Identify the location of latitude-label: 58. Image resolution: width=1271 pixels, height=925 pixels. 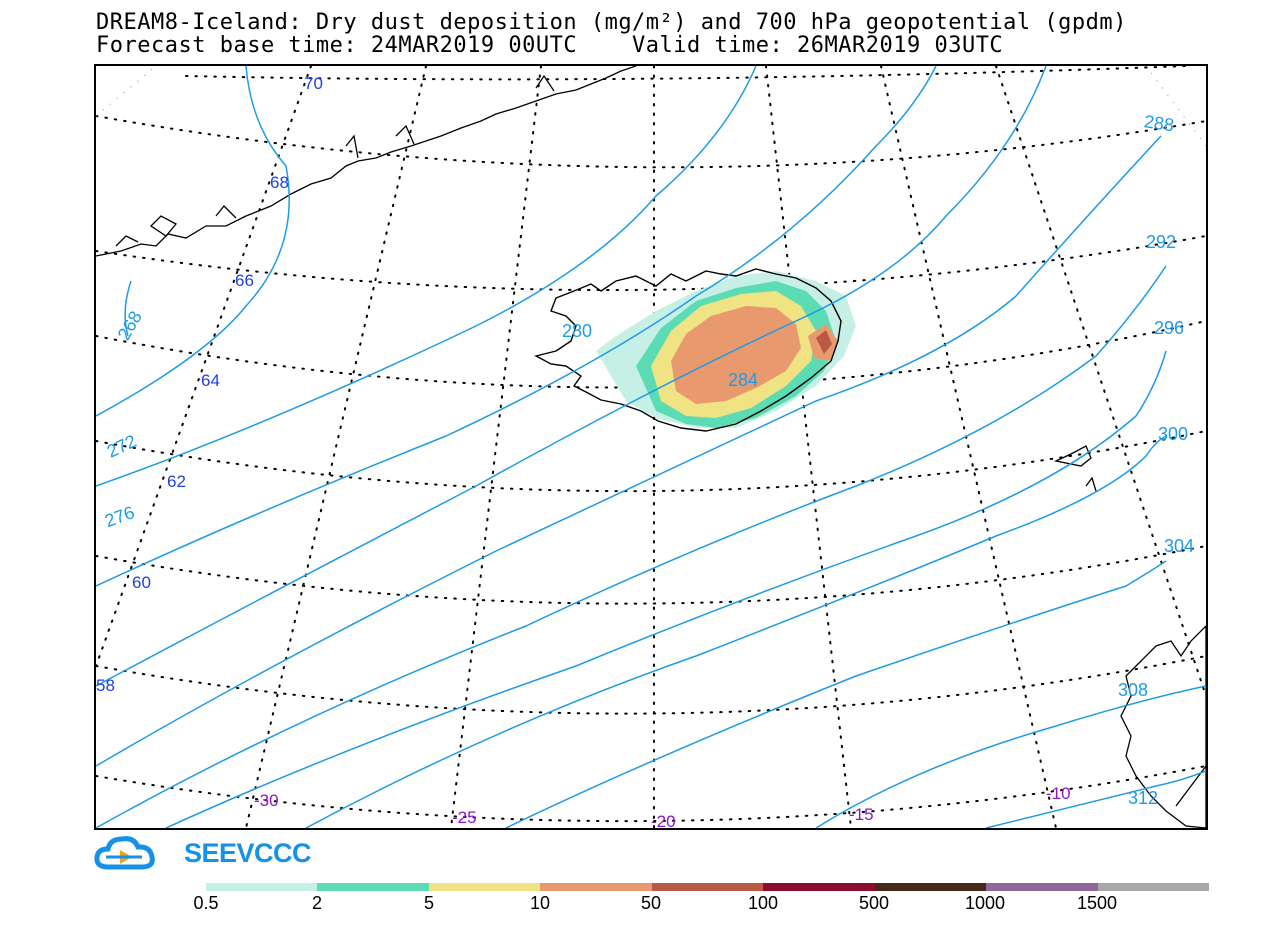
(105, 685).